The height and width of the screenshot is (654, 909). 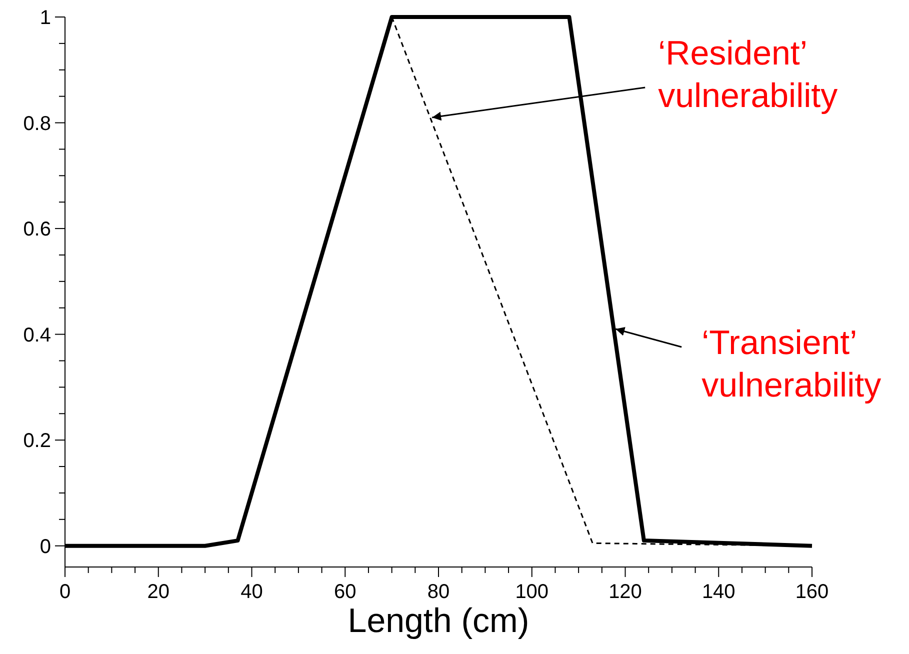 What do you see at coordinates (37, 229) in the screenshot?
I see `y-tick-label: 0.6` at bounding box center [37, 229].